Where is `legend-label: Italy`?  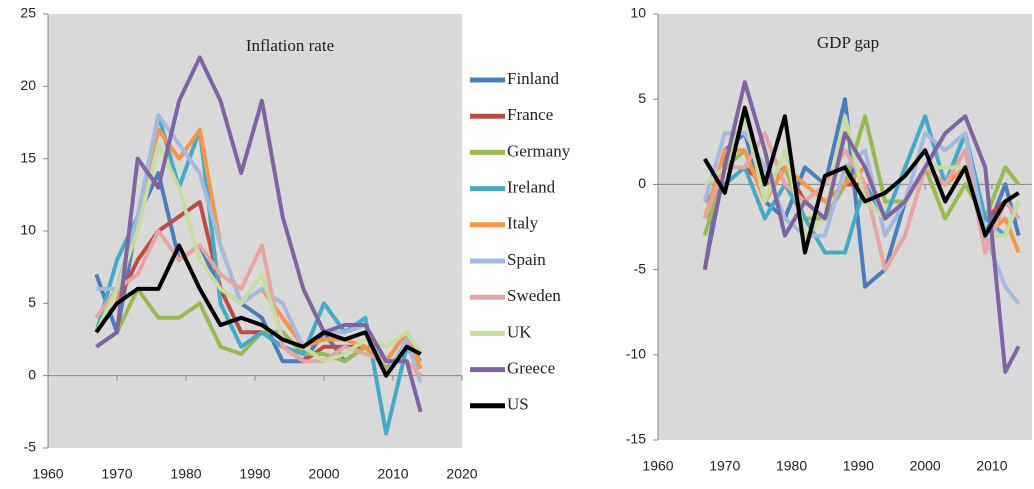 legend-label: Italy is located at coordinates (523, 223).